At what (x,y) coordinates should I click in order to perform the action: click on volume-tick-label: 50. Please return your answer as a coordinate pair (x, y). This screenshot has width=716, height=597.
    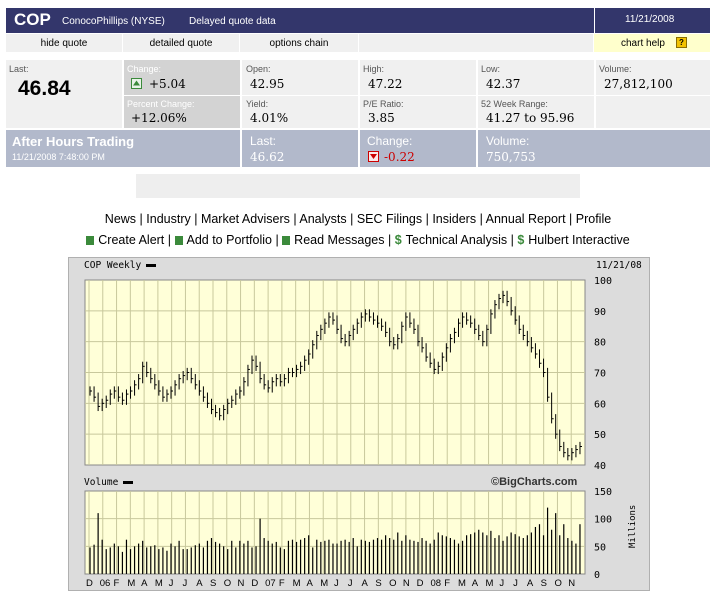
    Looking at the image, I should click on (600, 547).